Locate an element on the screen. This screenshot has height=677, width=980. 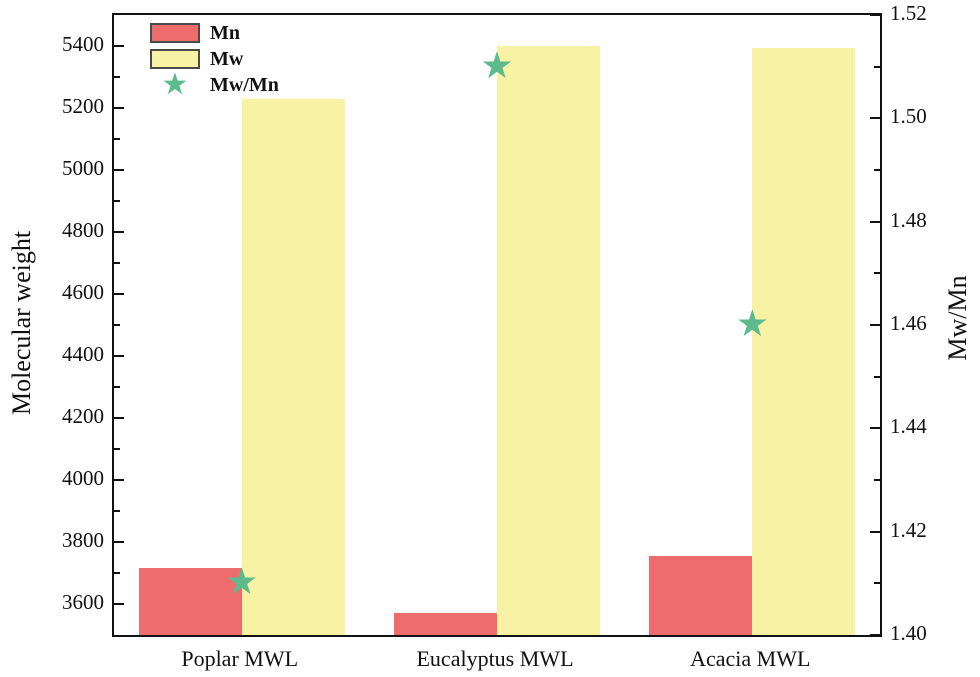
left-axis-tick-label: 4600 is located at coordinates (83, 292).